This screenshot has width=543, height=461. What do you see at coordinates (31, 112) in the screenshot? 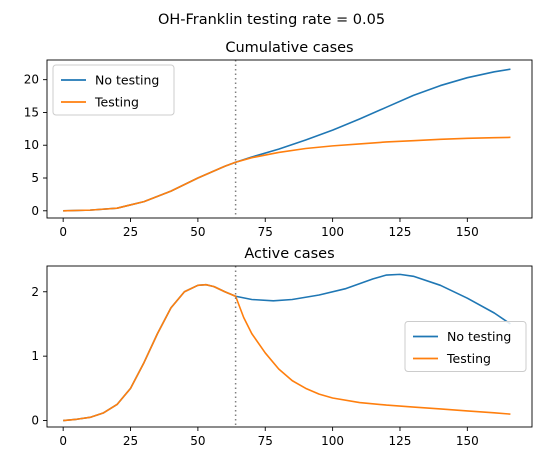
I see `y-tick-label: 15` at bounding box center [31, 112].